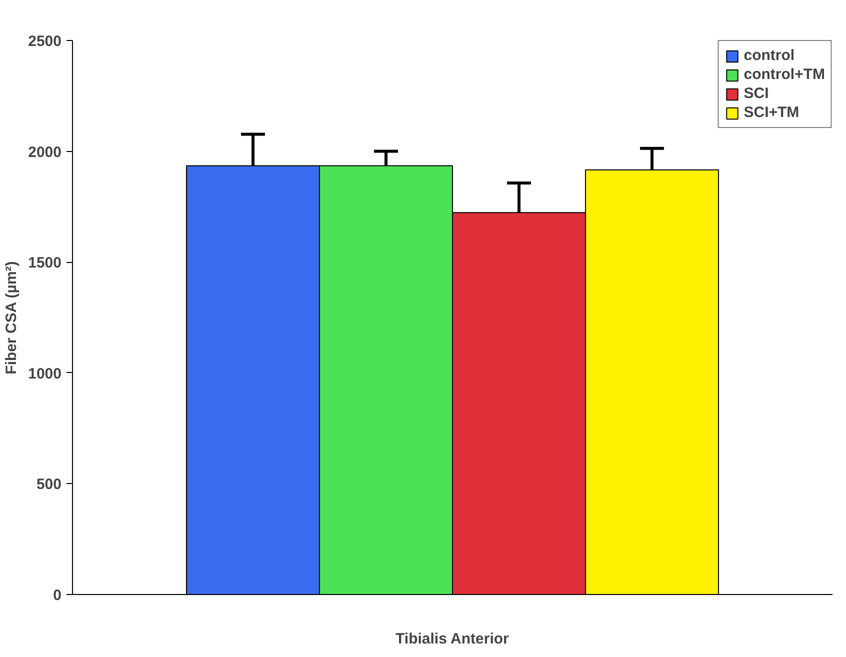  What do you see at coordinates (453, 639) in the screenshot?
I see `x-axis-title: Tibialis Anterior` at bounding box center [453, 639].